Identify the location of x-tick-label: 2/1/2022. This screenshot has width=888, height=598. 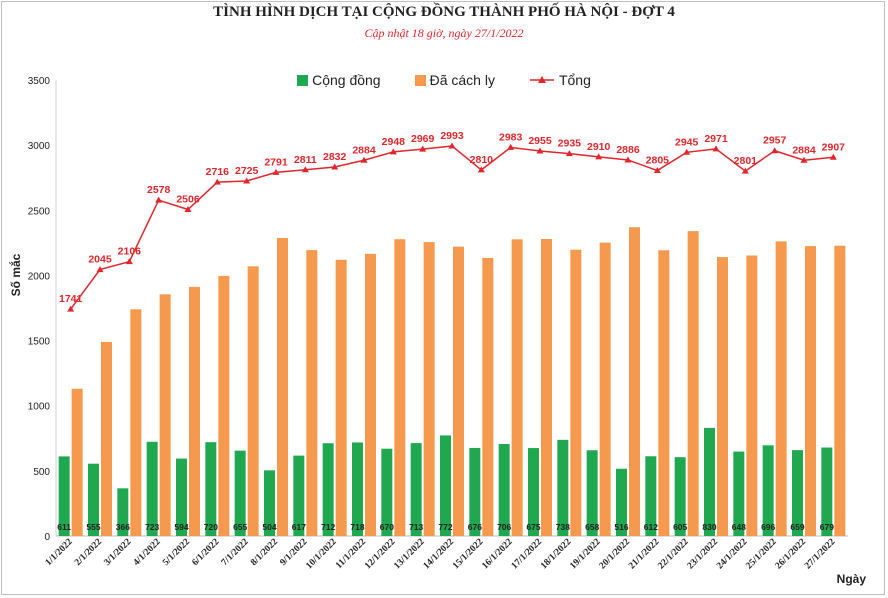
(88, 552).